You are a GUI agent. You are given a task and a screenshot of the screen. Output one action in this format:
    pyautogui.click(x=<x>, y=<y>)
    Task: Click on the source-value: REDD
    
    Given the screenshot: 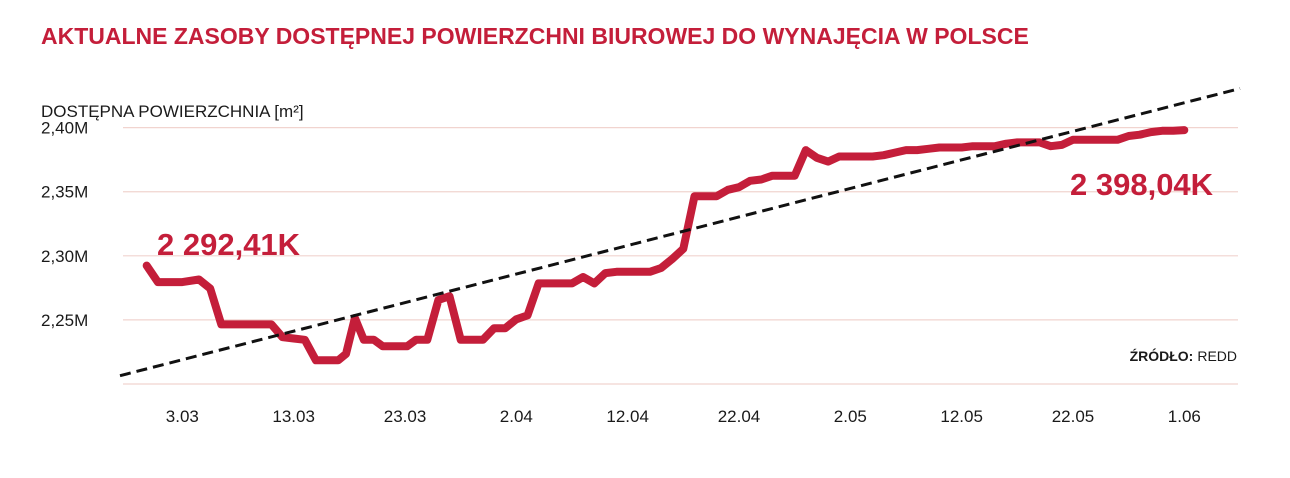 What is the action you would take?
    pyautogui.click(x=1217, y=356)
    